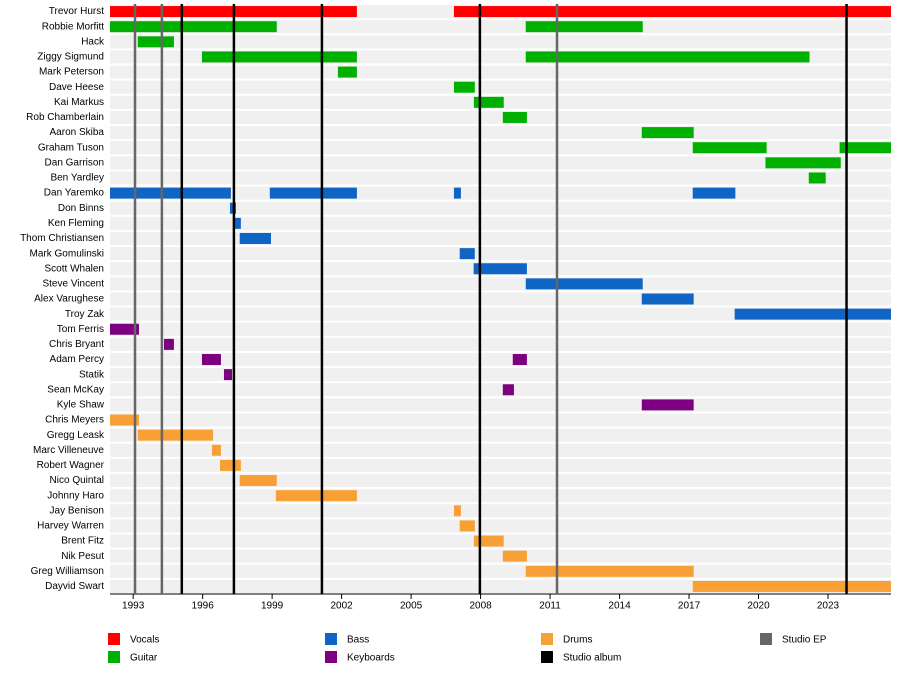  What do you see at coordinates (65, 117) in the screenshot?
I see `member-label: Rob Chamberlain` at bounding box center [65, 117].